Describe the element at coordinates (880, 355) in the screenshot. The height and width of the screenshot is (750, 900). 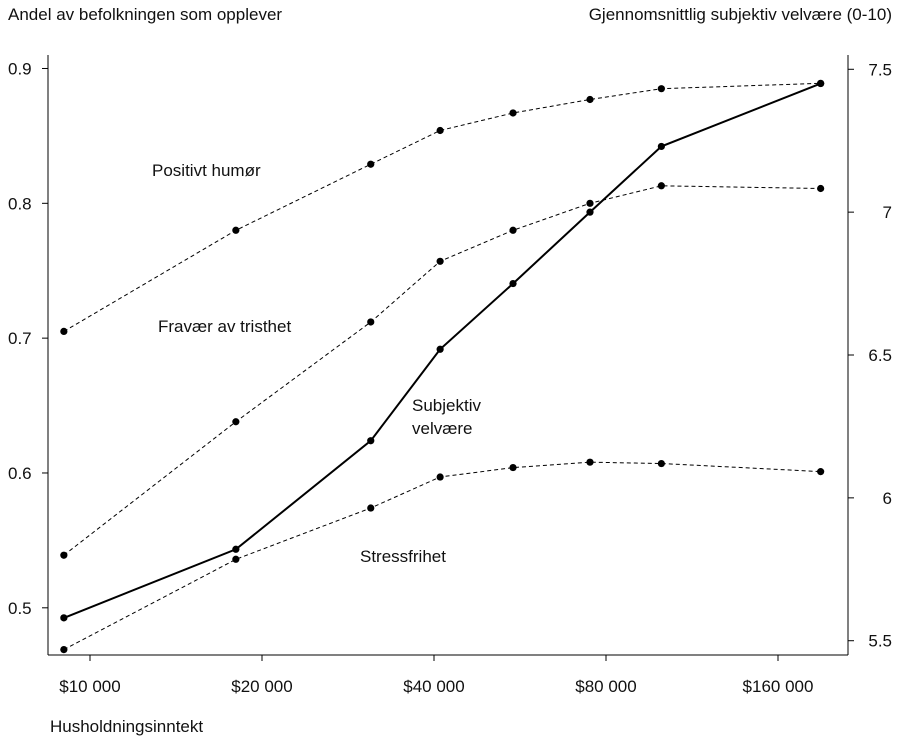
I see `right-tick-label: 6.5` at that location.